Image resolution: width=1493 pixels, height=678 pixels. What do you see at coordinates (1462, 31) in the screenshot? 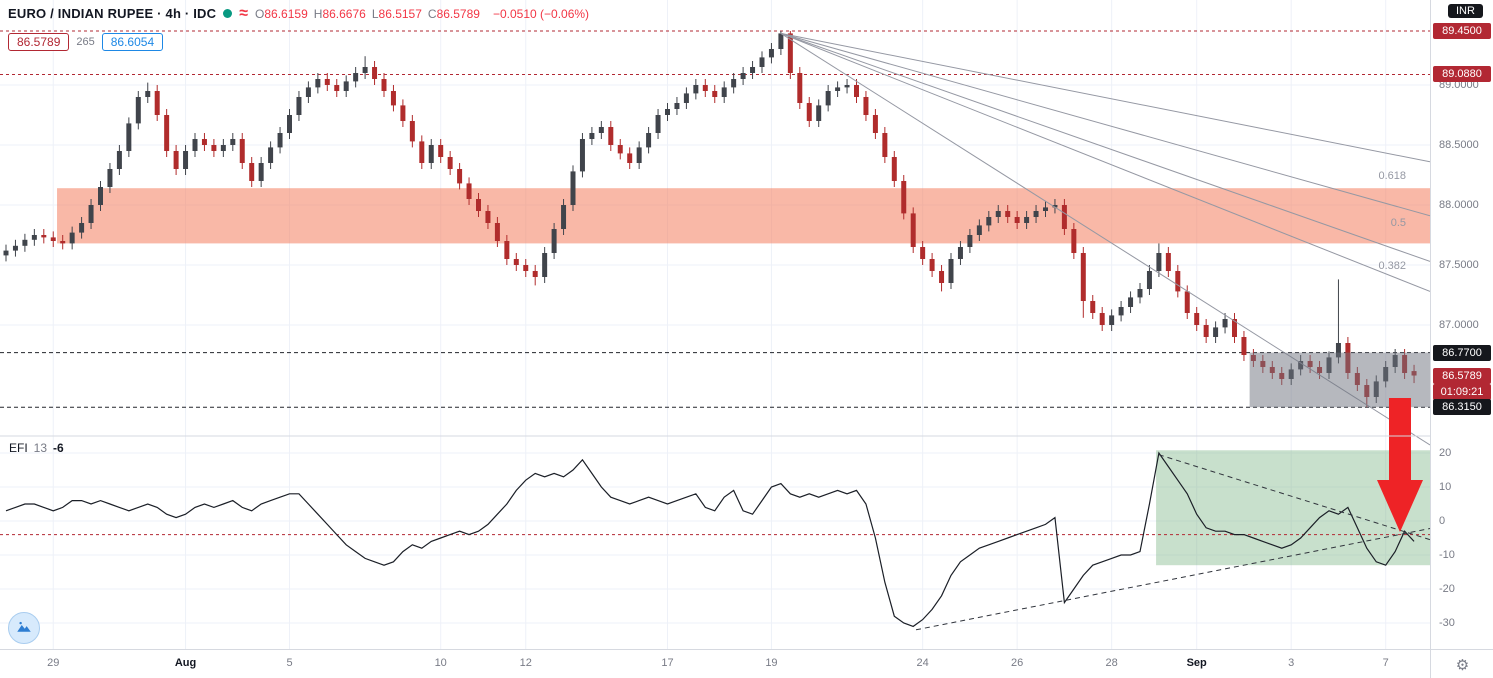
I see `price-badge-red: 89.4500` at bounding box center [1462, 31].